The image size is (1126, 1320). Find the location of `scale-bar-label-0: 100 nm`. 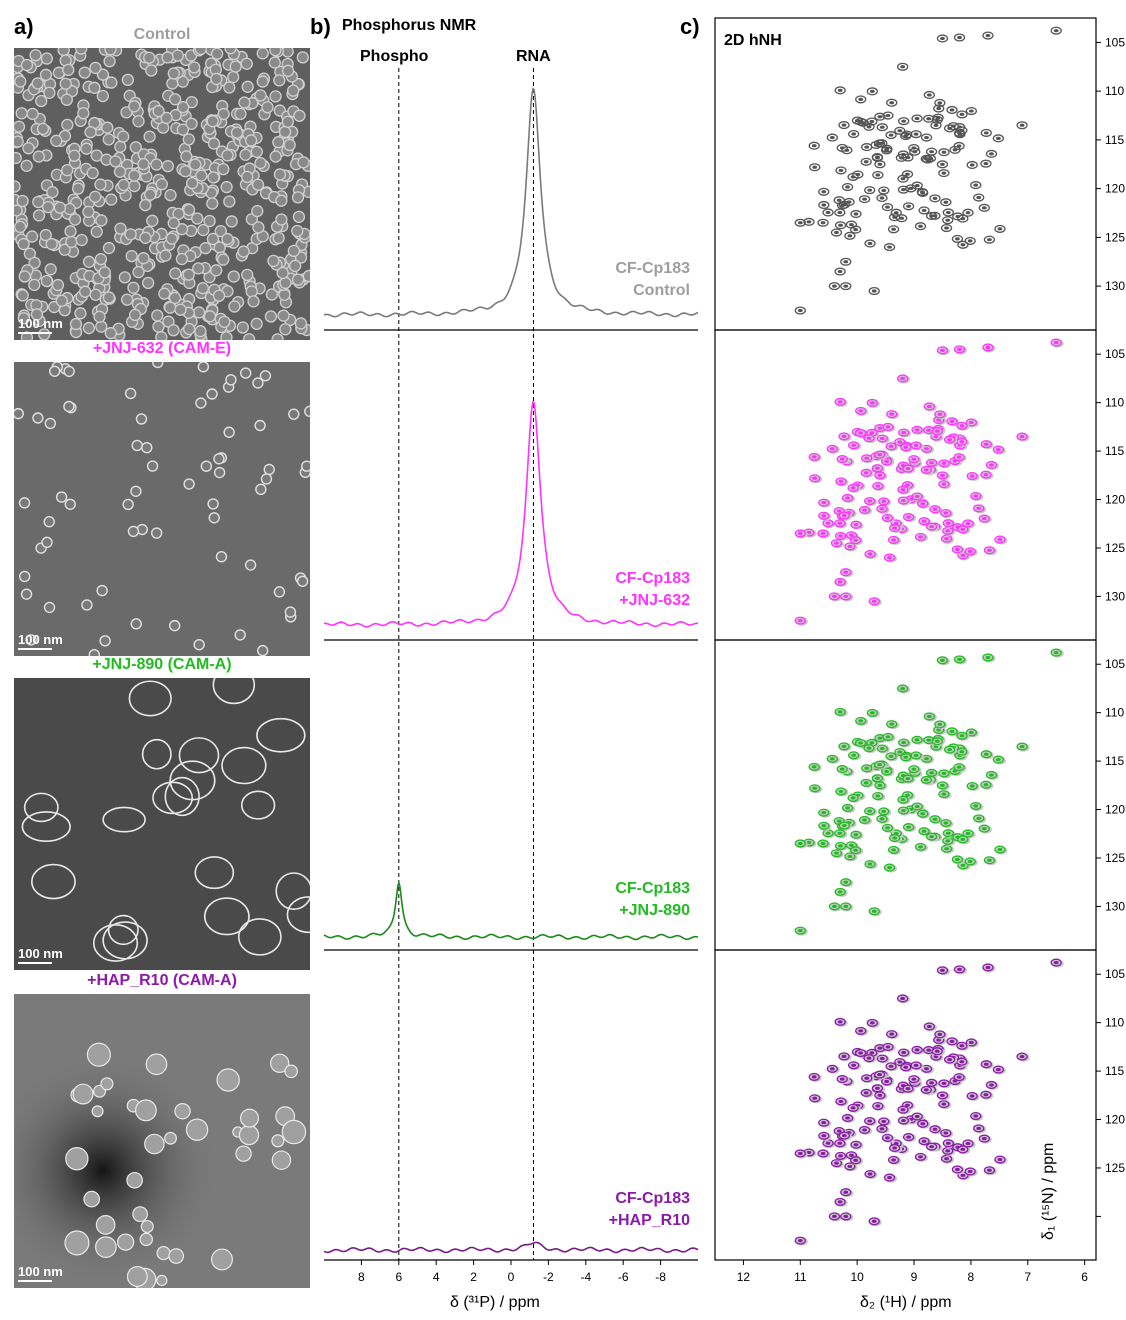

scale-bar-label-0: 100 nm is located at coordinates (40, 323).